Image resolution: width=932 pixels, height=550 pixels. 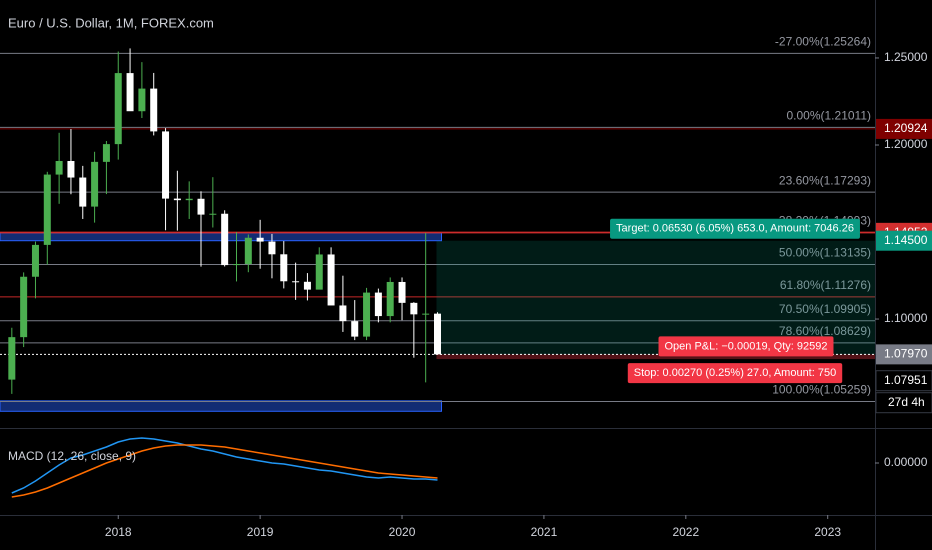 What do you see at coordinates (906, 318) in the screenshot?
I see `y-tick-label: 1.10000` at bounding box center [906, 318].